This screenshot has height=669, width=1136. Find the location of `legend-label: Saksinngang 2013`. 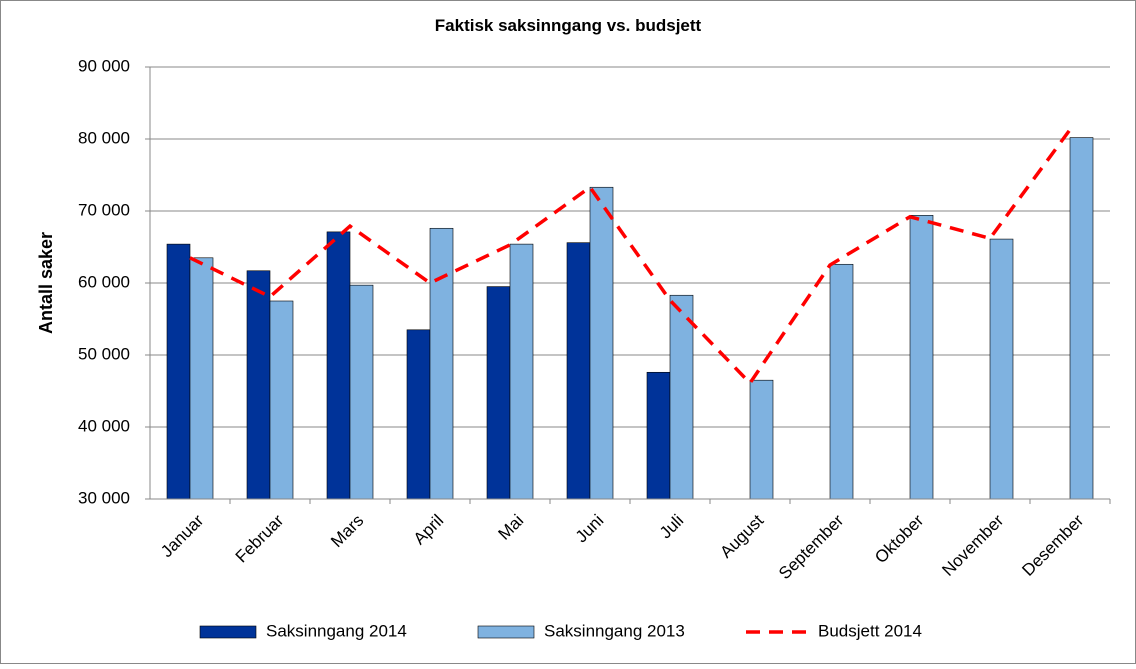

legend-label: Saksinngang 2013 is located at coordinates (614, 630).